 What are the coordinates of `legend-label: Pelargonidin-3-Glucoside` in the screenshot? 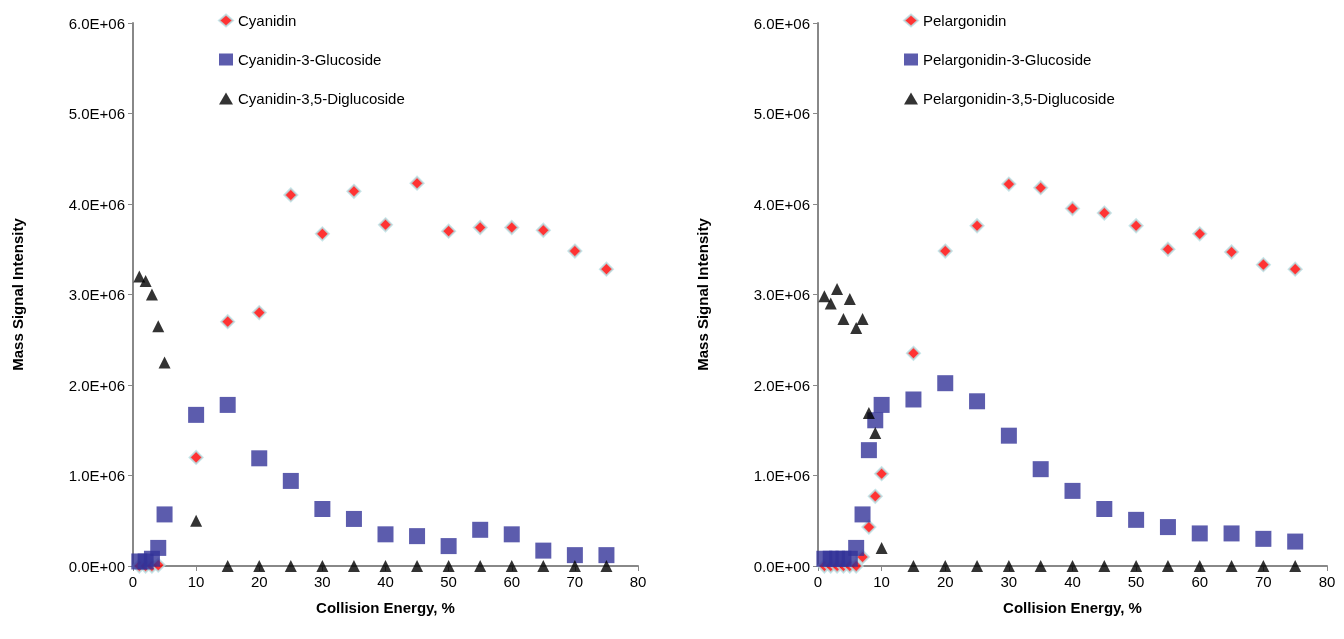 It's located at (1007, 59).